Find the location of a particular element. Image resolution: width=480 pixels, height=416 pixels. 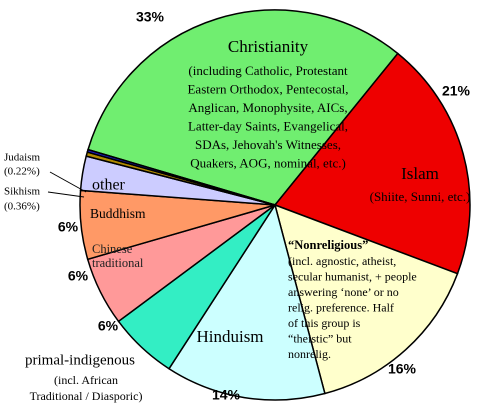

slice-label: Chinese traditional is located at coordinates (118, 256).